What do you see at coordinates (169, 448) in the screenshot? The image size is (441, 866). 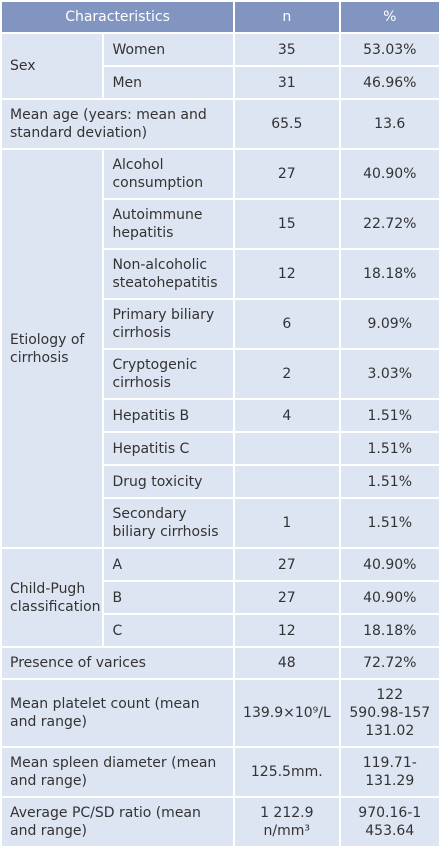 I see `row-label: Hepatitis C` at bounding box center [169, 448].